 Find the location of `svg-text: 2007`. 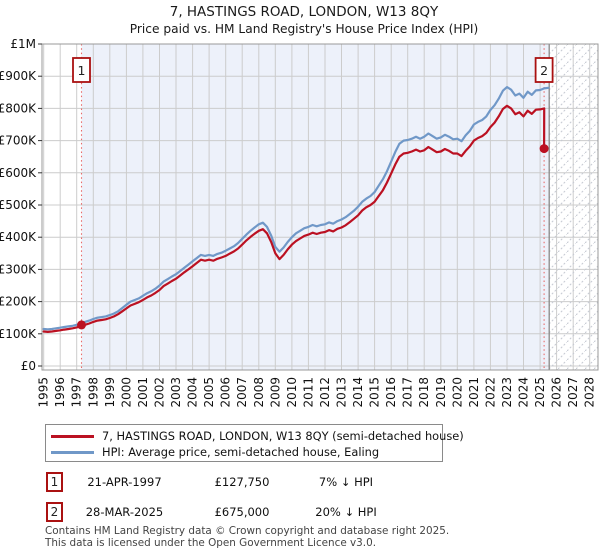

svg-text: 2007 is located at coordinates (242, 392).